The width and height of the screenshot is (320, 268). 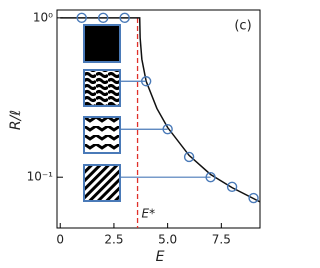 I want to click on y-axis-label: R/ℓ, so click(x=16, y=120).